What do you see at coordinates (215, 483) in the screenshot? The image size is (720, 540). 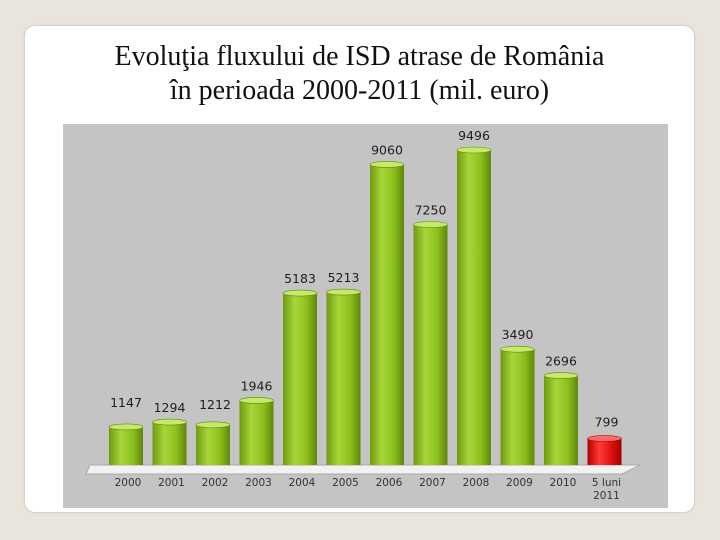 I see `x-tick-label: 2002` at bounding box center [215, 483].